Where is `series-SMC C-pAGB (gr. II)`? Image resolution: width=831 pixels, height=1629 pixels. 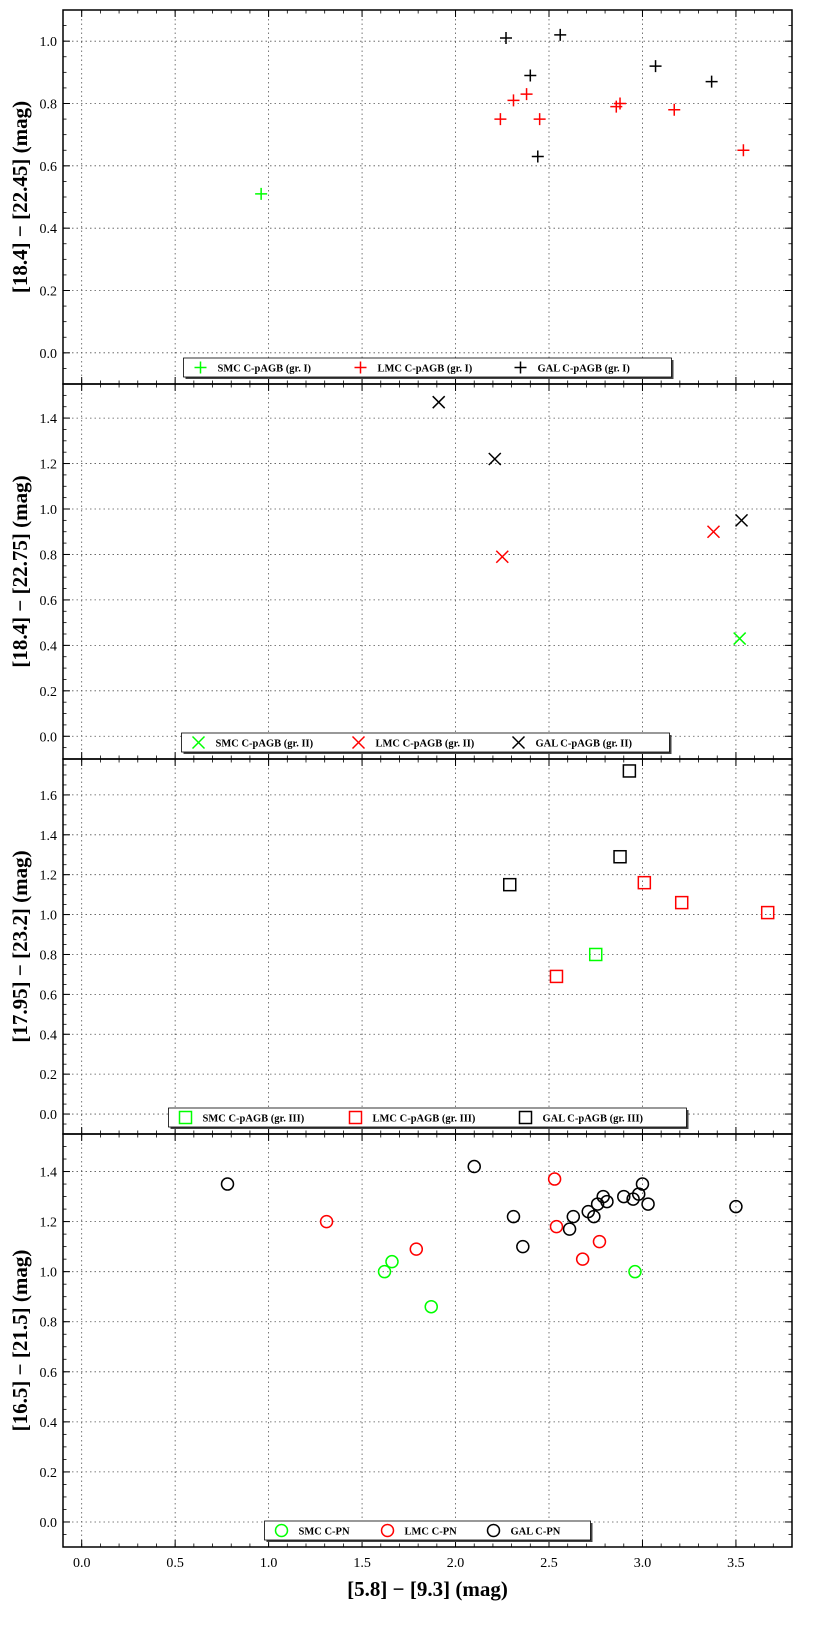 series-SMC C-pAGB (gr. II) is located at coordinates (740, 639).